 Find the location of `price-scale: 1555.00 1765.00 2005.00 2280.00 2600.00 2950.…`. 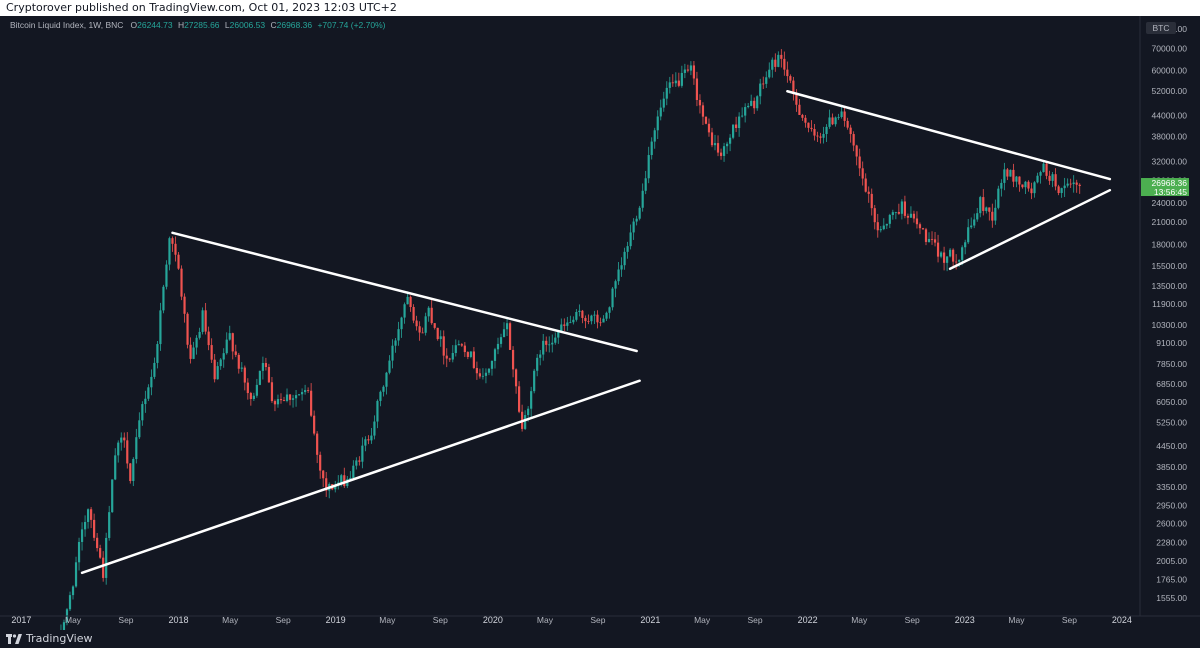

price-scale: 1555.00 1765.00 2005.00 2280.00 2600.00 2950.… is located at coordinates (1169, 323).